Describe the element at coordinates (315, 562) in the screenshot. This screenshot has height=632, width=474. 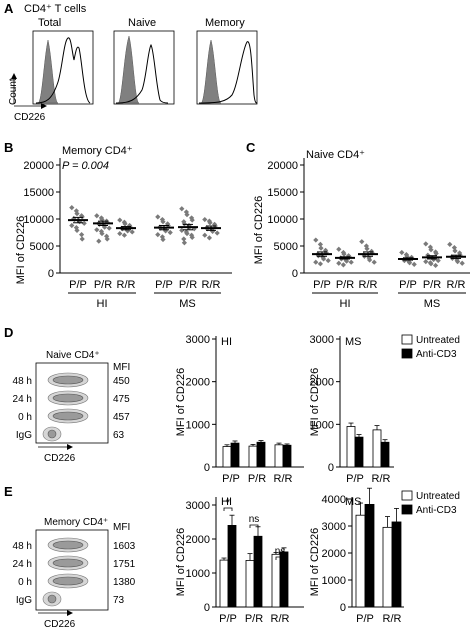
I see `panel-e-ms-ylabel: MFI of CD226` at that location.